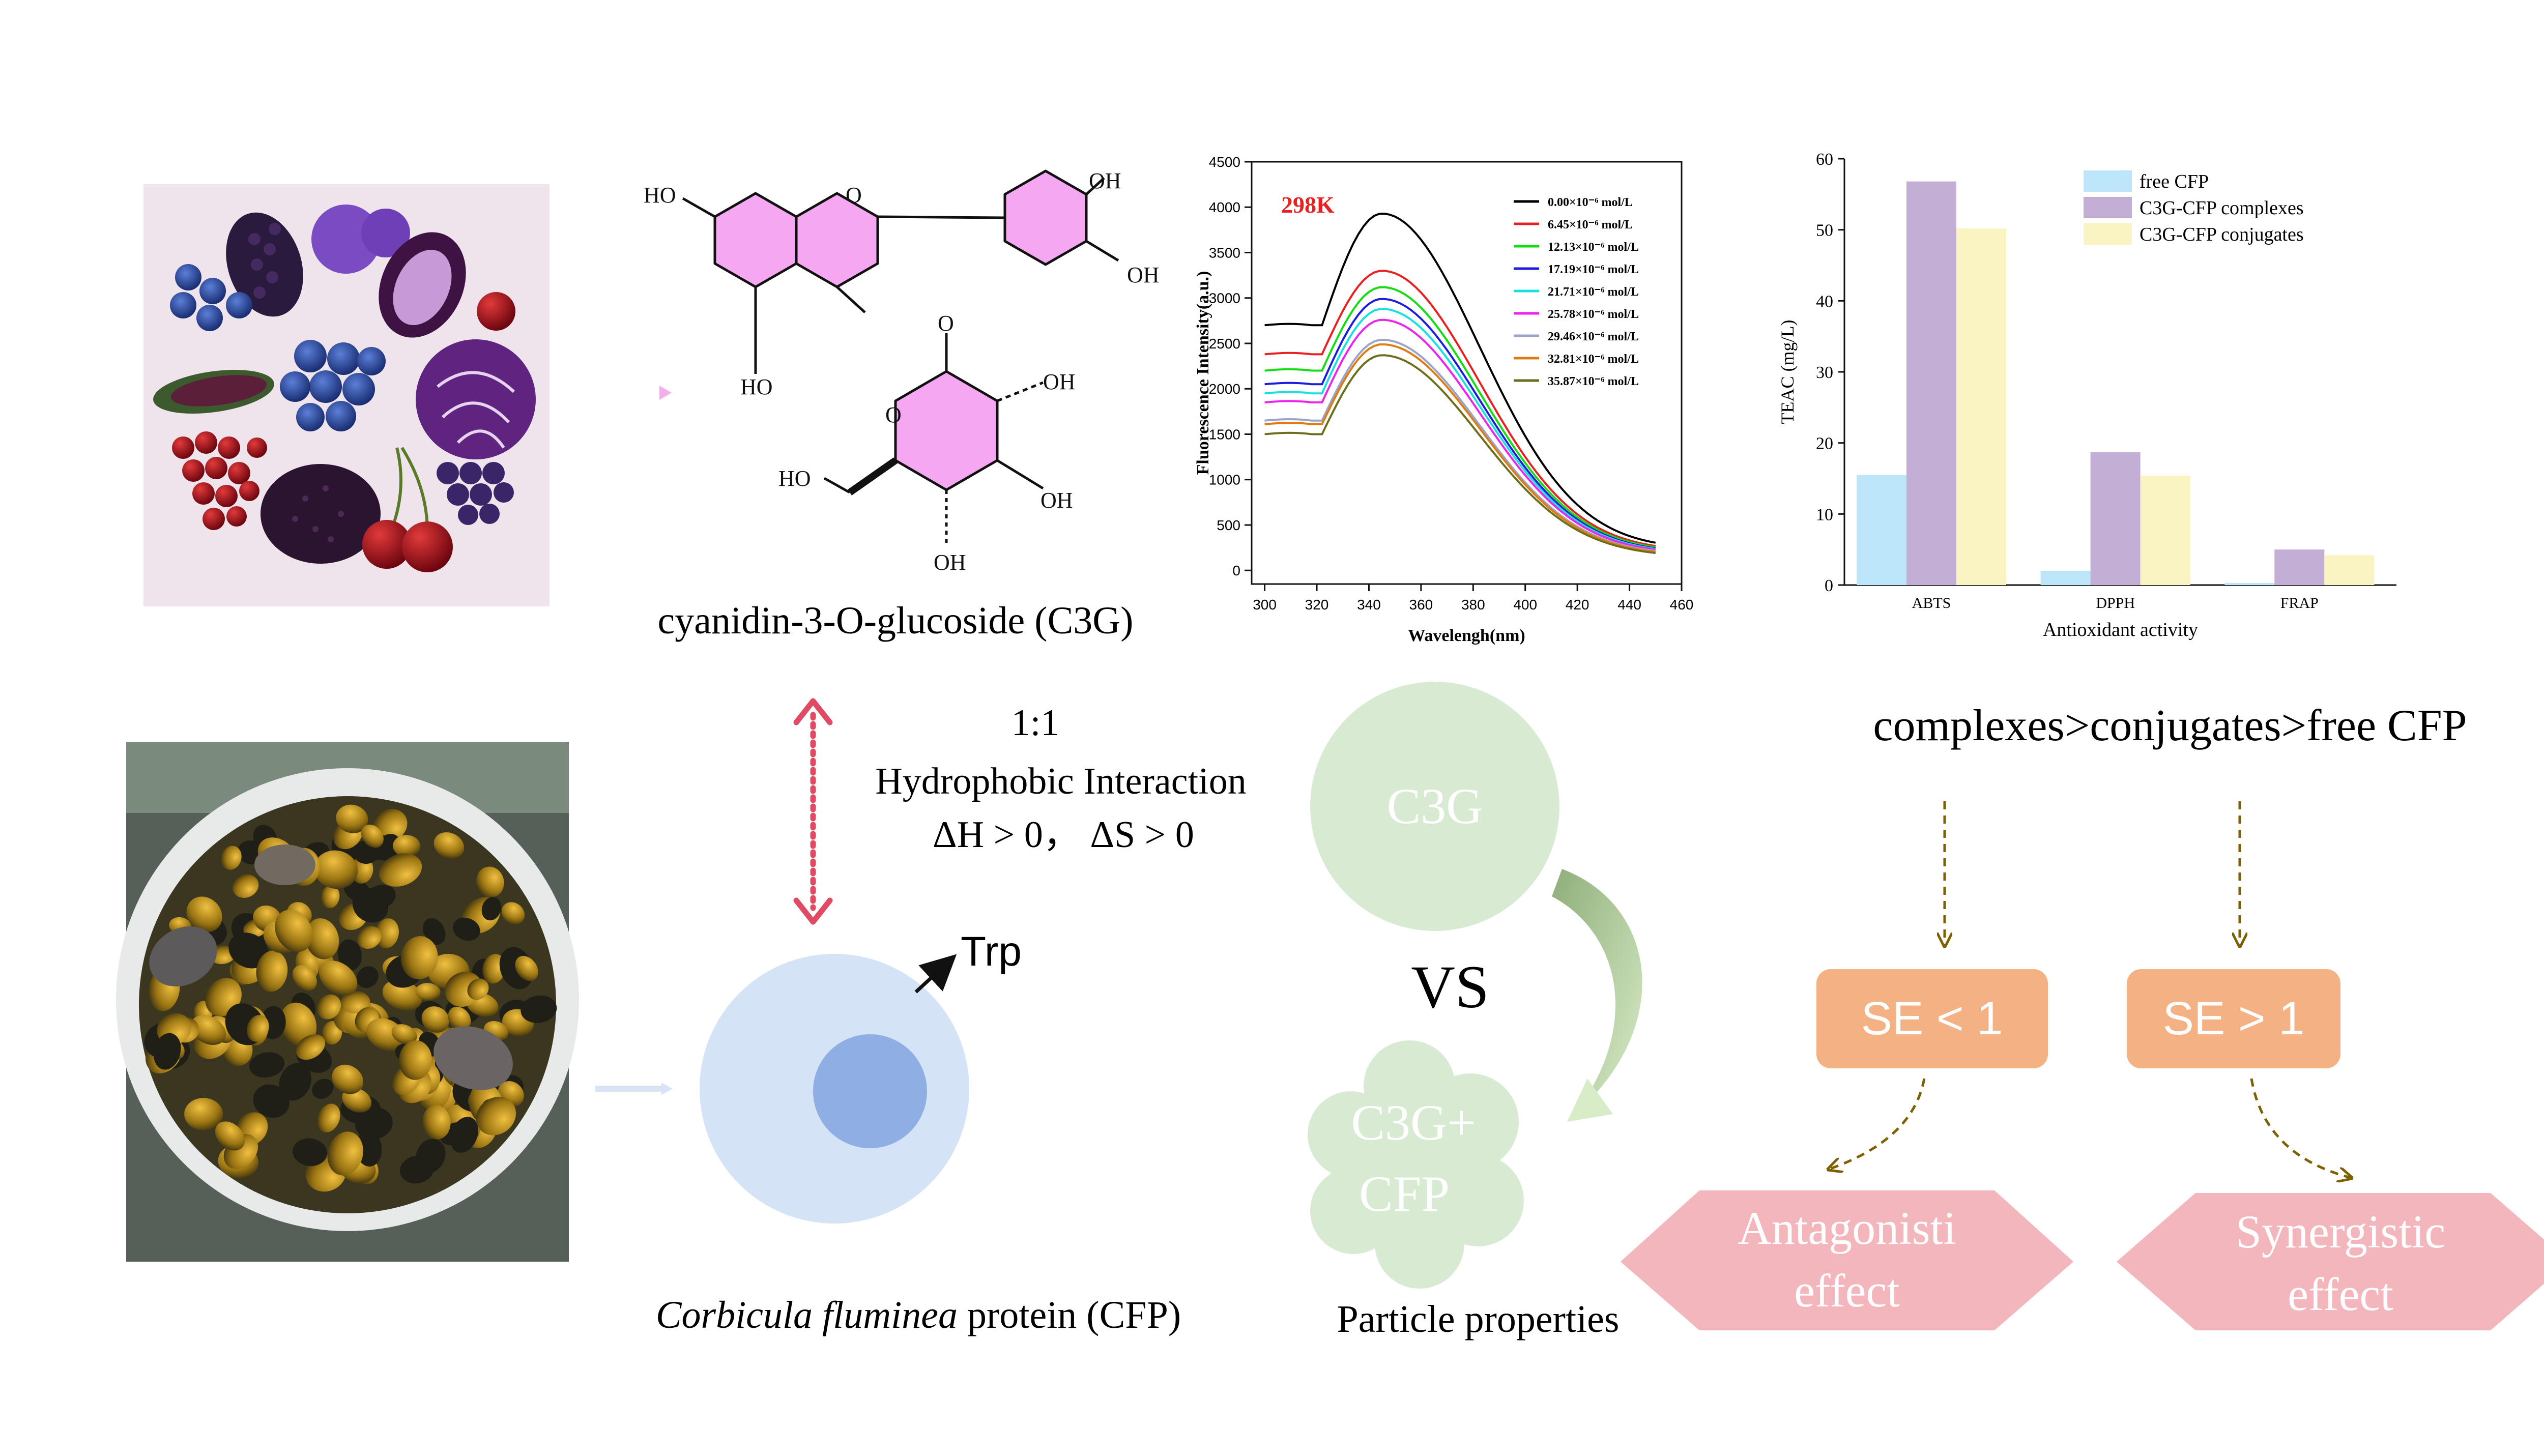 This screenshot has height=1456, width=2544. Describe the element at coordinates (1224, 207) in the screenshot. I see `fluor-y-tick-label: 4000` at that location.